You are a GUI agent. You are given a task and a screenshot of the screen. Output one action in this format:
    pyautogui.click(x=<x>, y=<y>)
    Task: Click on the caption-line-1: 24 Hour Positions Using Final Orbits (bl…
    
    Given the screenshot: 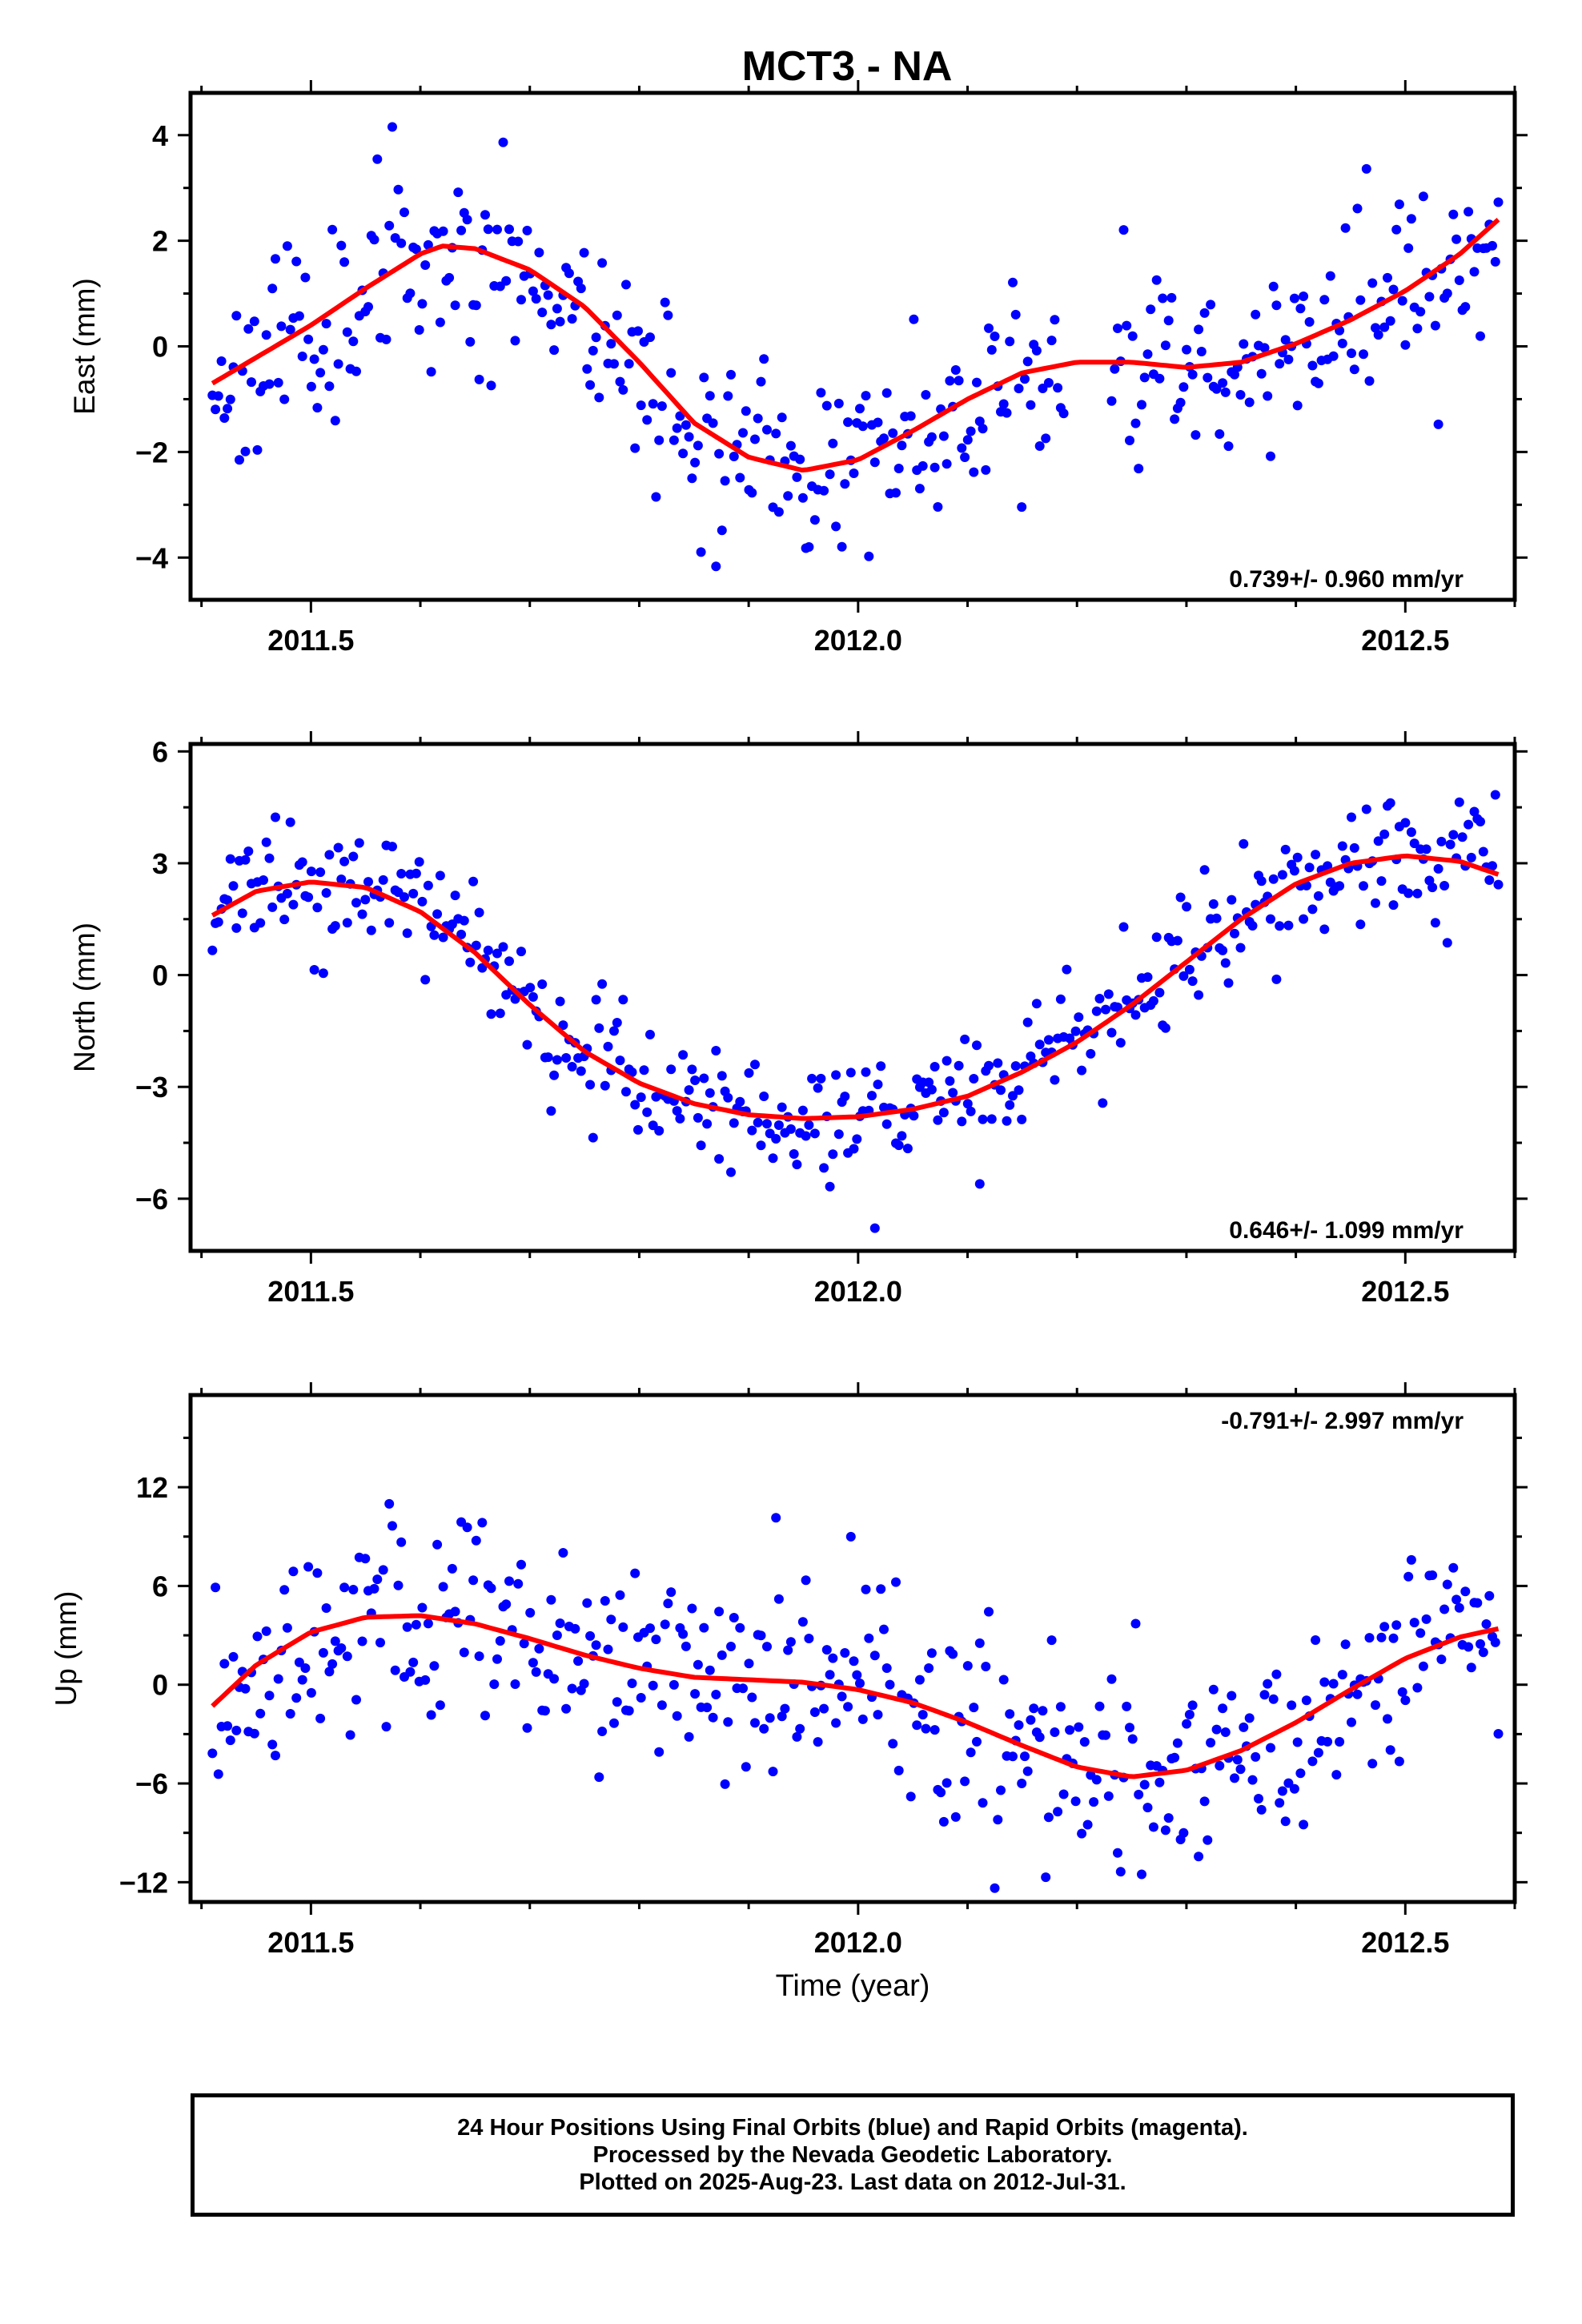 What is the action you would take?
    pyautogui.click(x=852, y=2128)
    